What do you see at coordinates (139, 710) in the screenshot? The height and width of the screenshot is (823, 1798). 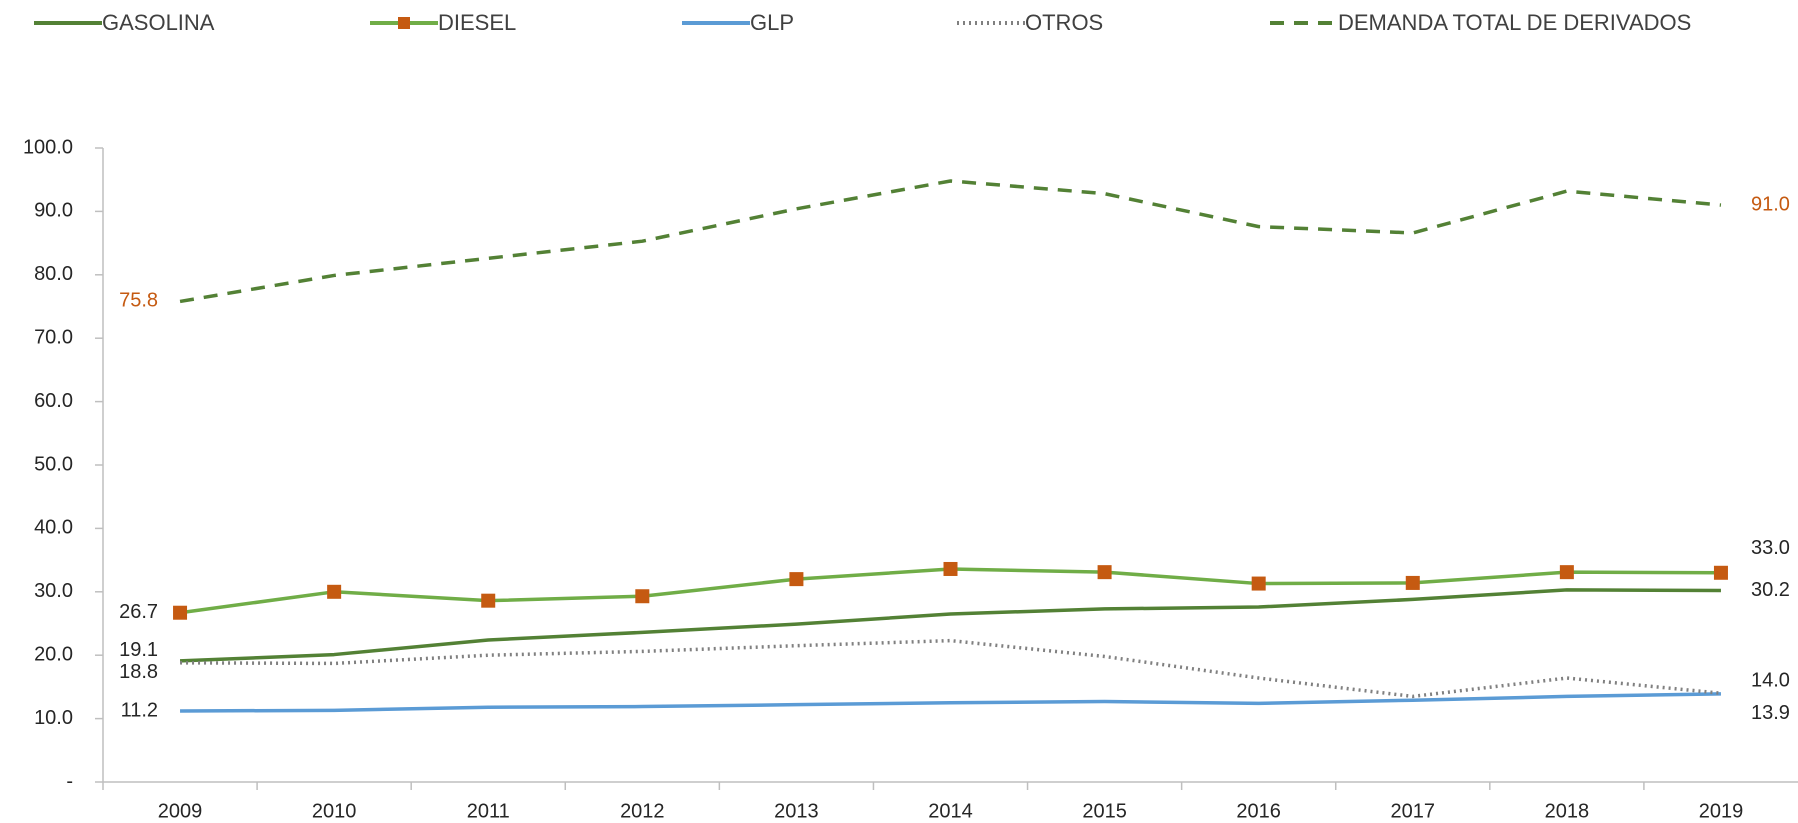 I see `data-label: 11.2` at bounding box center [139, 710].